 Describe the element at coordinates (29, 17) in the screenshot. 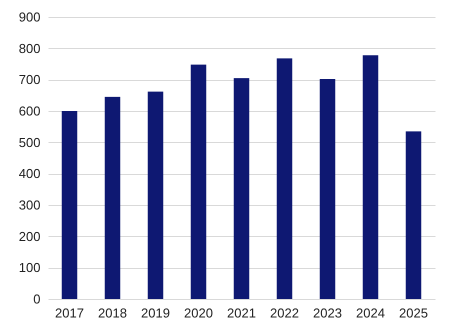

I see `y-tick-label: 900` at that location.